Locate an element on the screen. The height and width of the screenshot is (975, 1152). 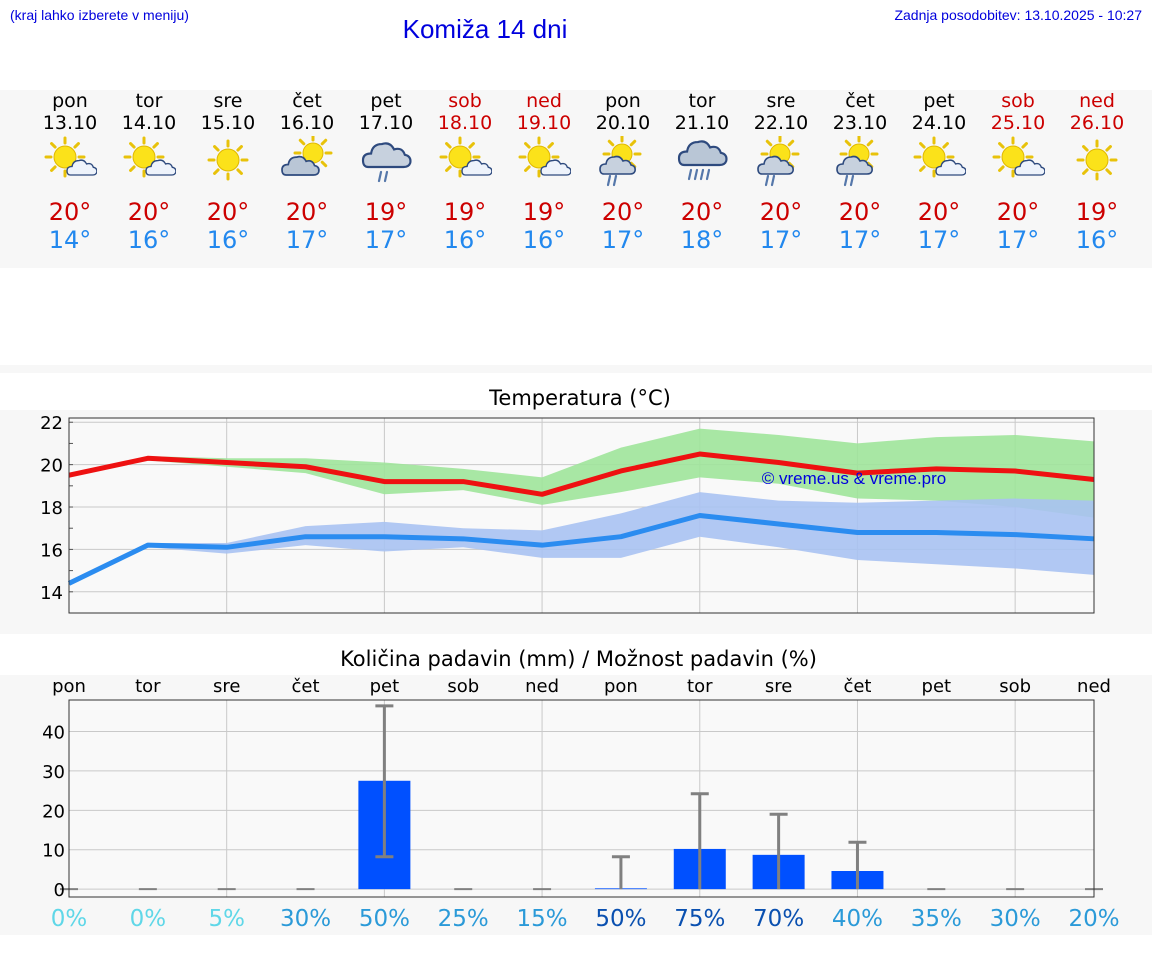
day-axis-label: sob is located at coordinates (463, 686).